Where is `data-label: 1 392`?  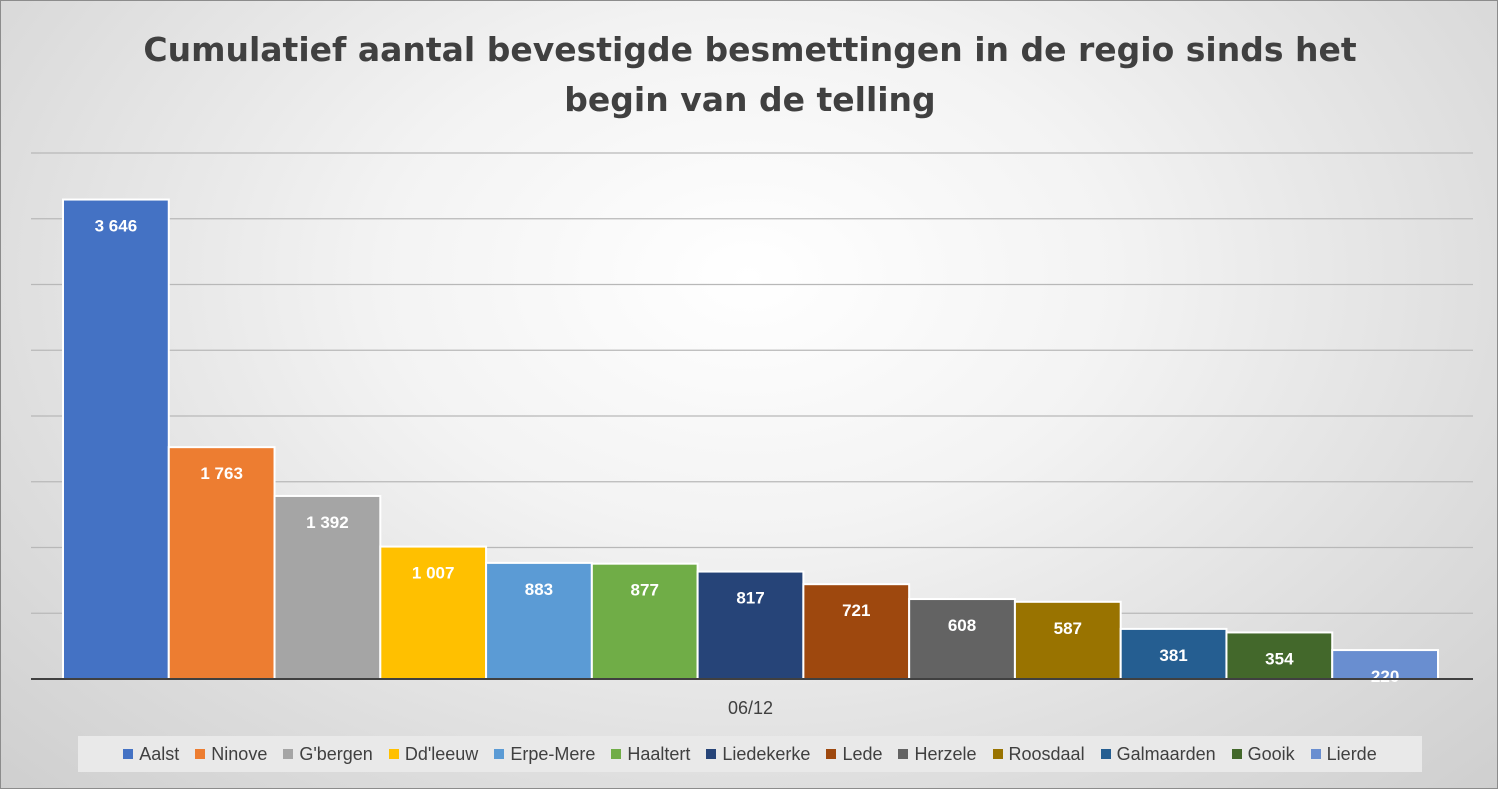
data-label: 1 392 is located at coordinates (327, 522).